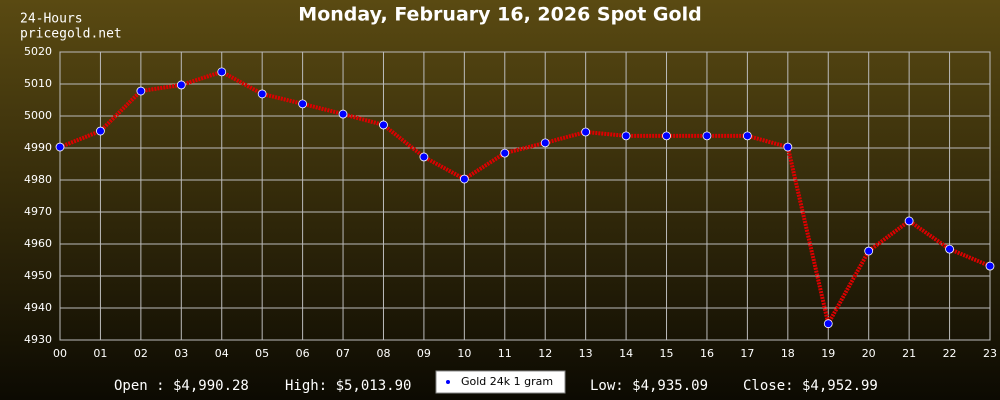 This screenshot has height=400, width=1000. What do you see at coordinates (950, 353) in the screenshot?
I see `x-tick-label: 22` at bounding box center [950, 353].